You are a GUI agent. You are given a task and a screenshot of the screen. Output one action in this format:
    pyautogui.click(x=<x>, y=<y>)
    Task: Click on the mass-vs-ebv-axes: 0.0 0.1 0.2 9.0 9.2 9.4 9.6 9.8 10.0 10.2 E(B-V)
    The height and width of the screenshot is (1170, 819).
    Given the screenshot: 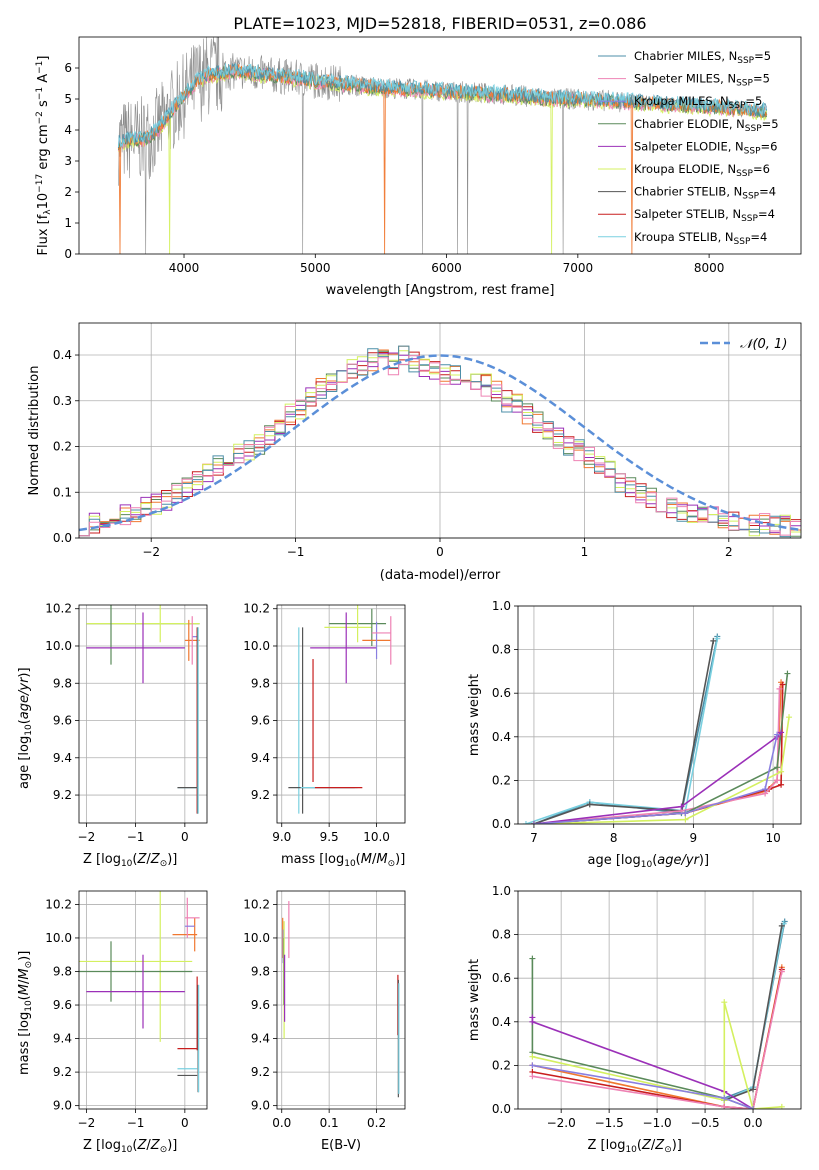 What is the action you would take?
    pyautogui.click(x=324, y=1021)
    